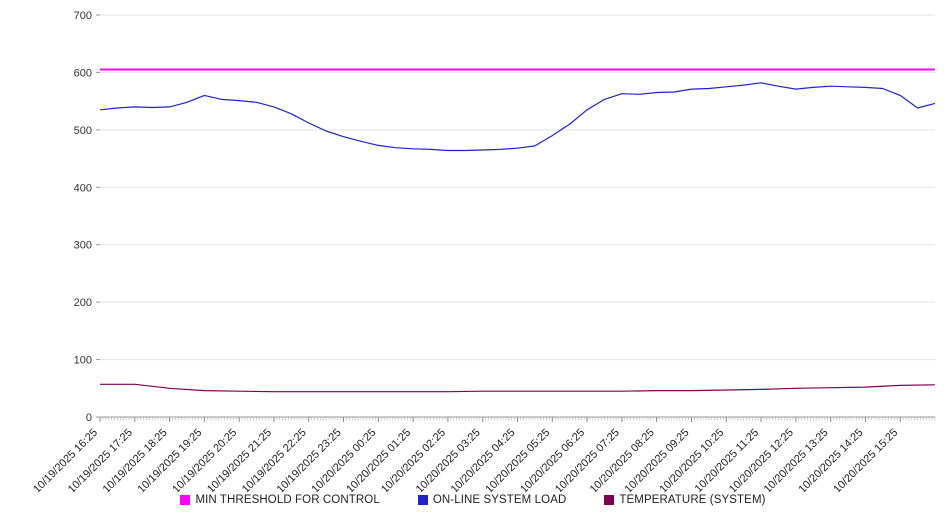  Describe the element at coordinates (83, 16) in the screenshot. I see `y-tick-label: 700` at that location.